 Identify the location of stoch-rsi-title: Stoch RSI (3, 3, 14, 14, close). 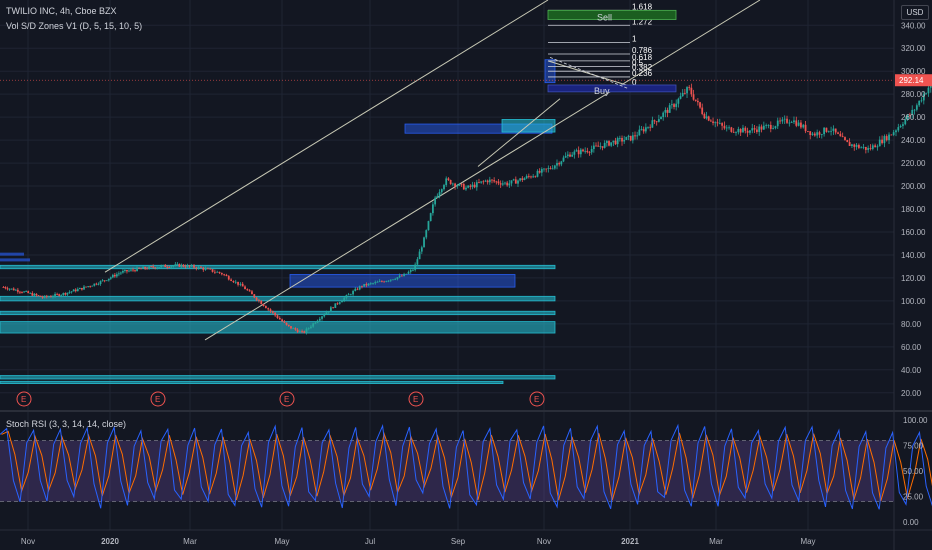
(66, 424).